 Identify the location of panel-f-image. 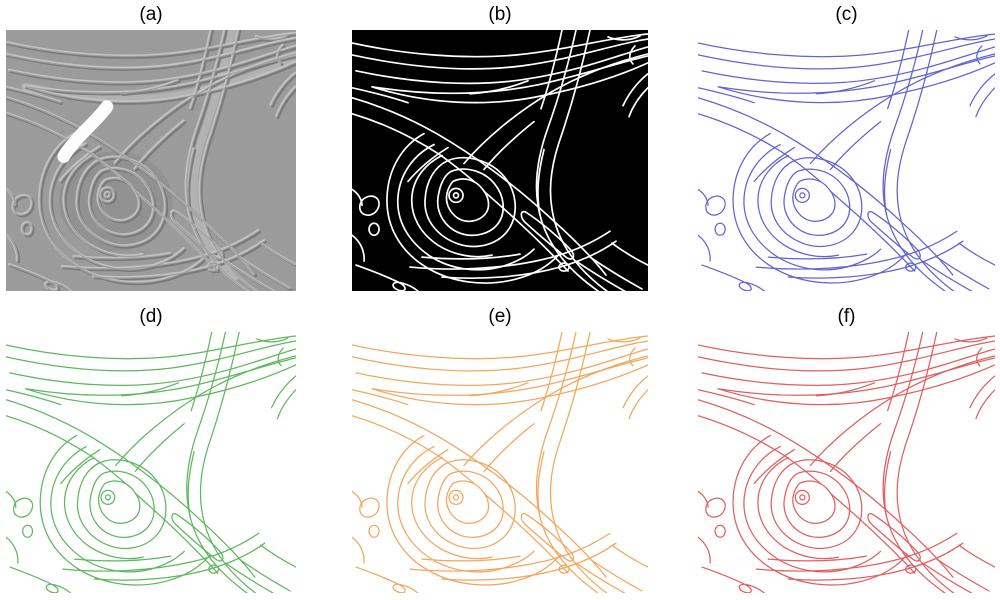
(846, 462).